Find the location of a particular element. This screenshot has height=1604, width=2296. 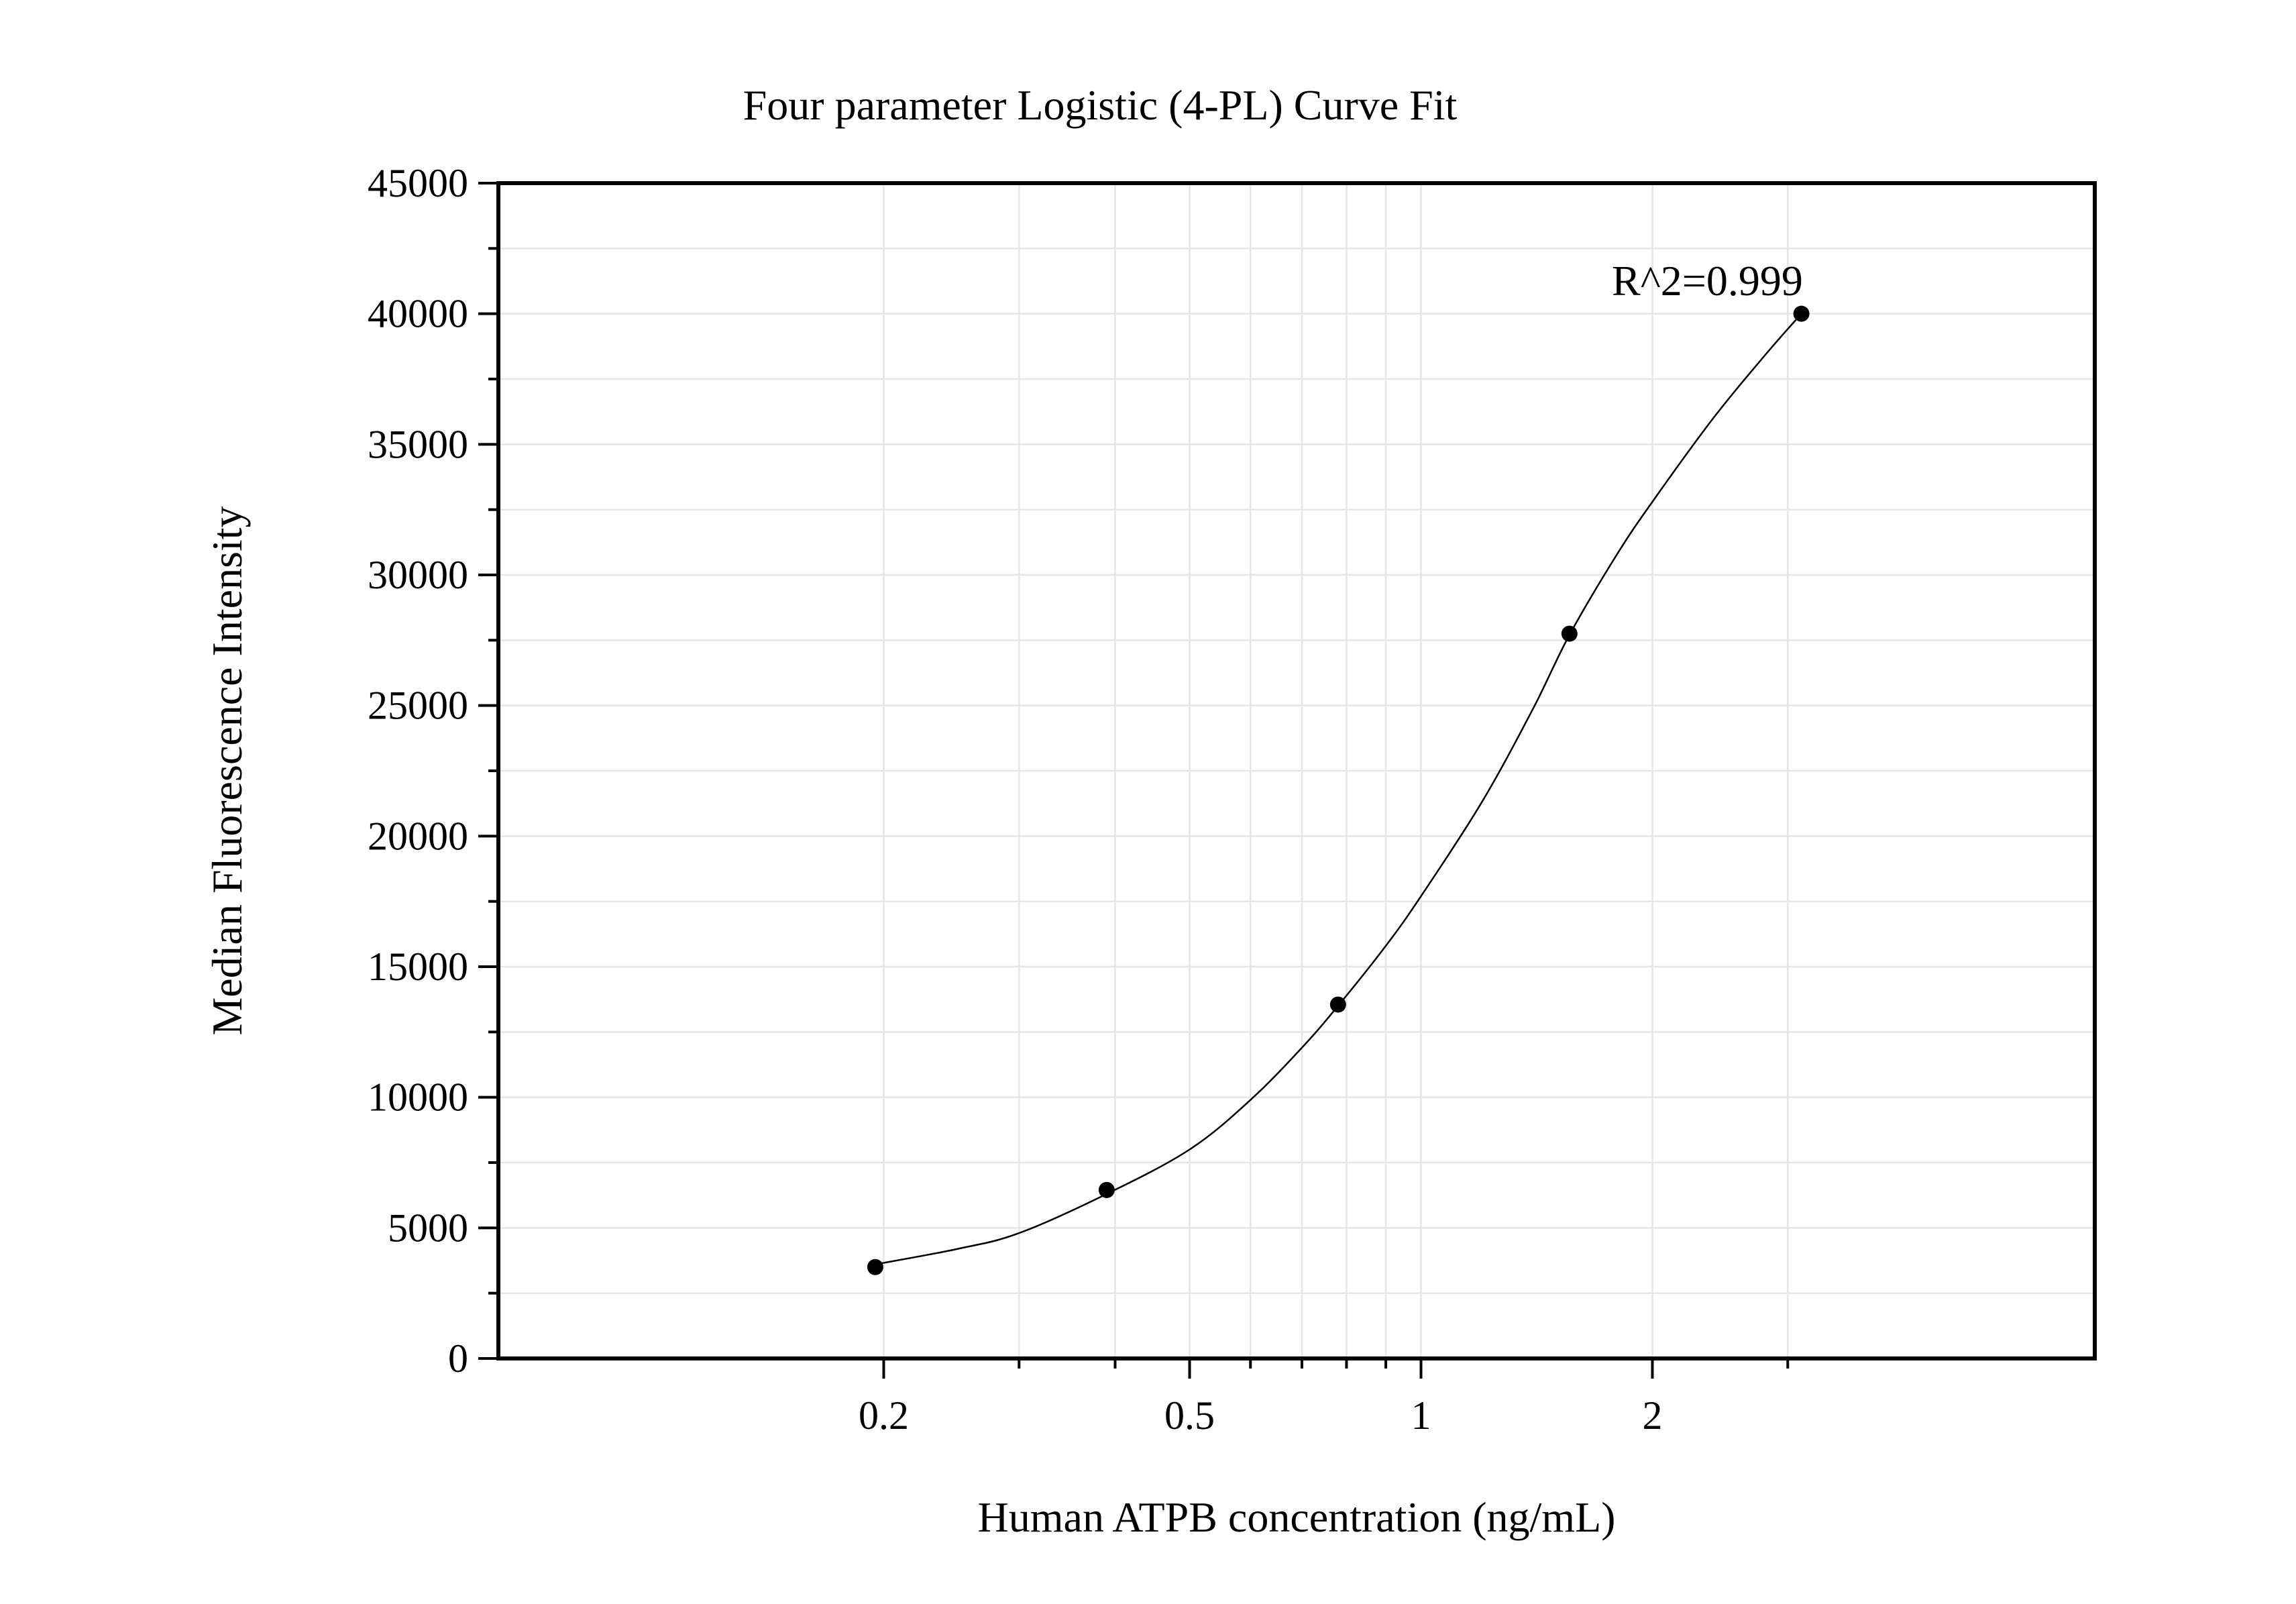

x-tick-labels: 0.2 0.5 1 2 is located at coordinates (1261, 1415).